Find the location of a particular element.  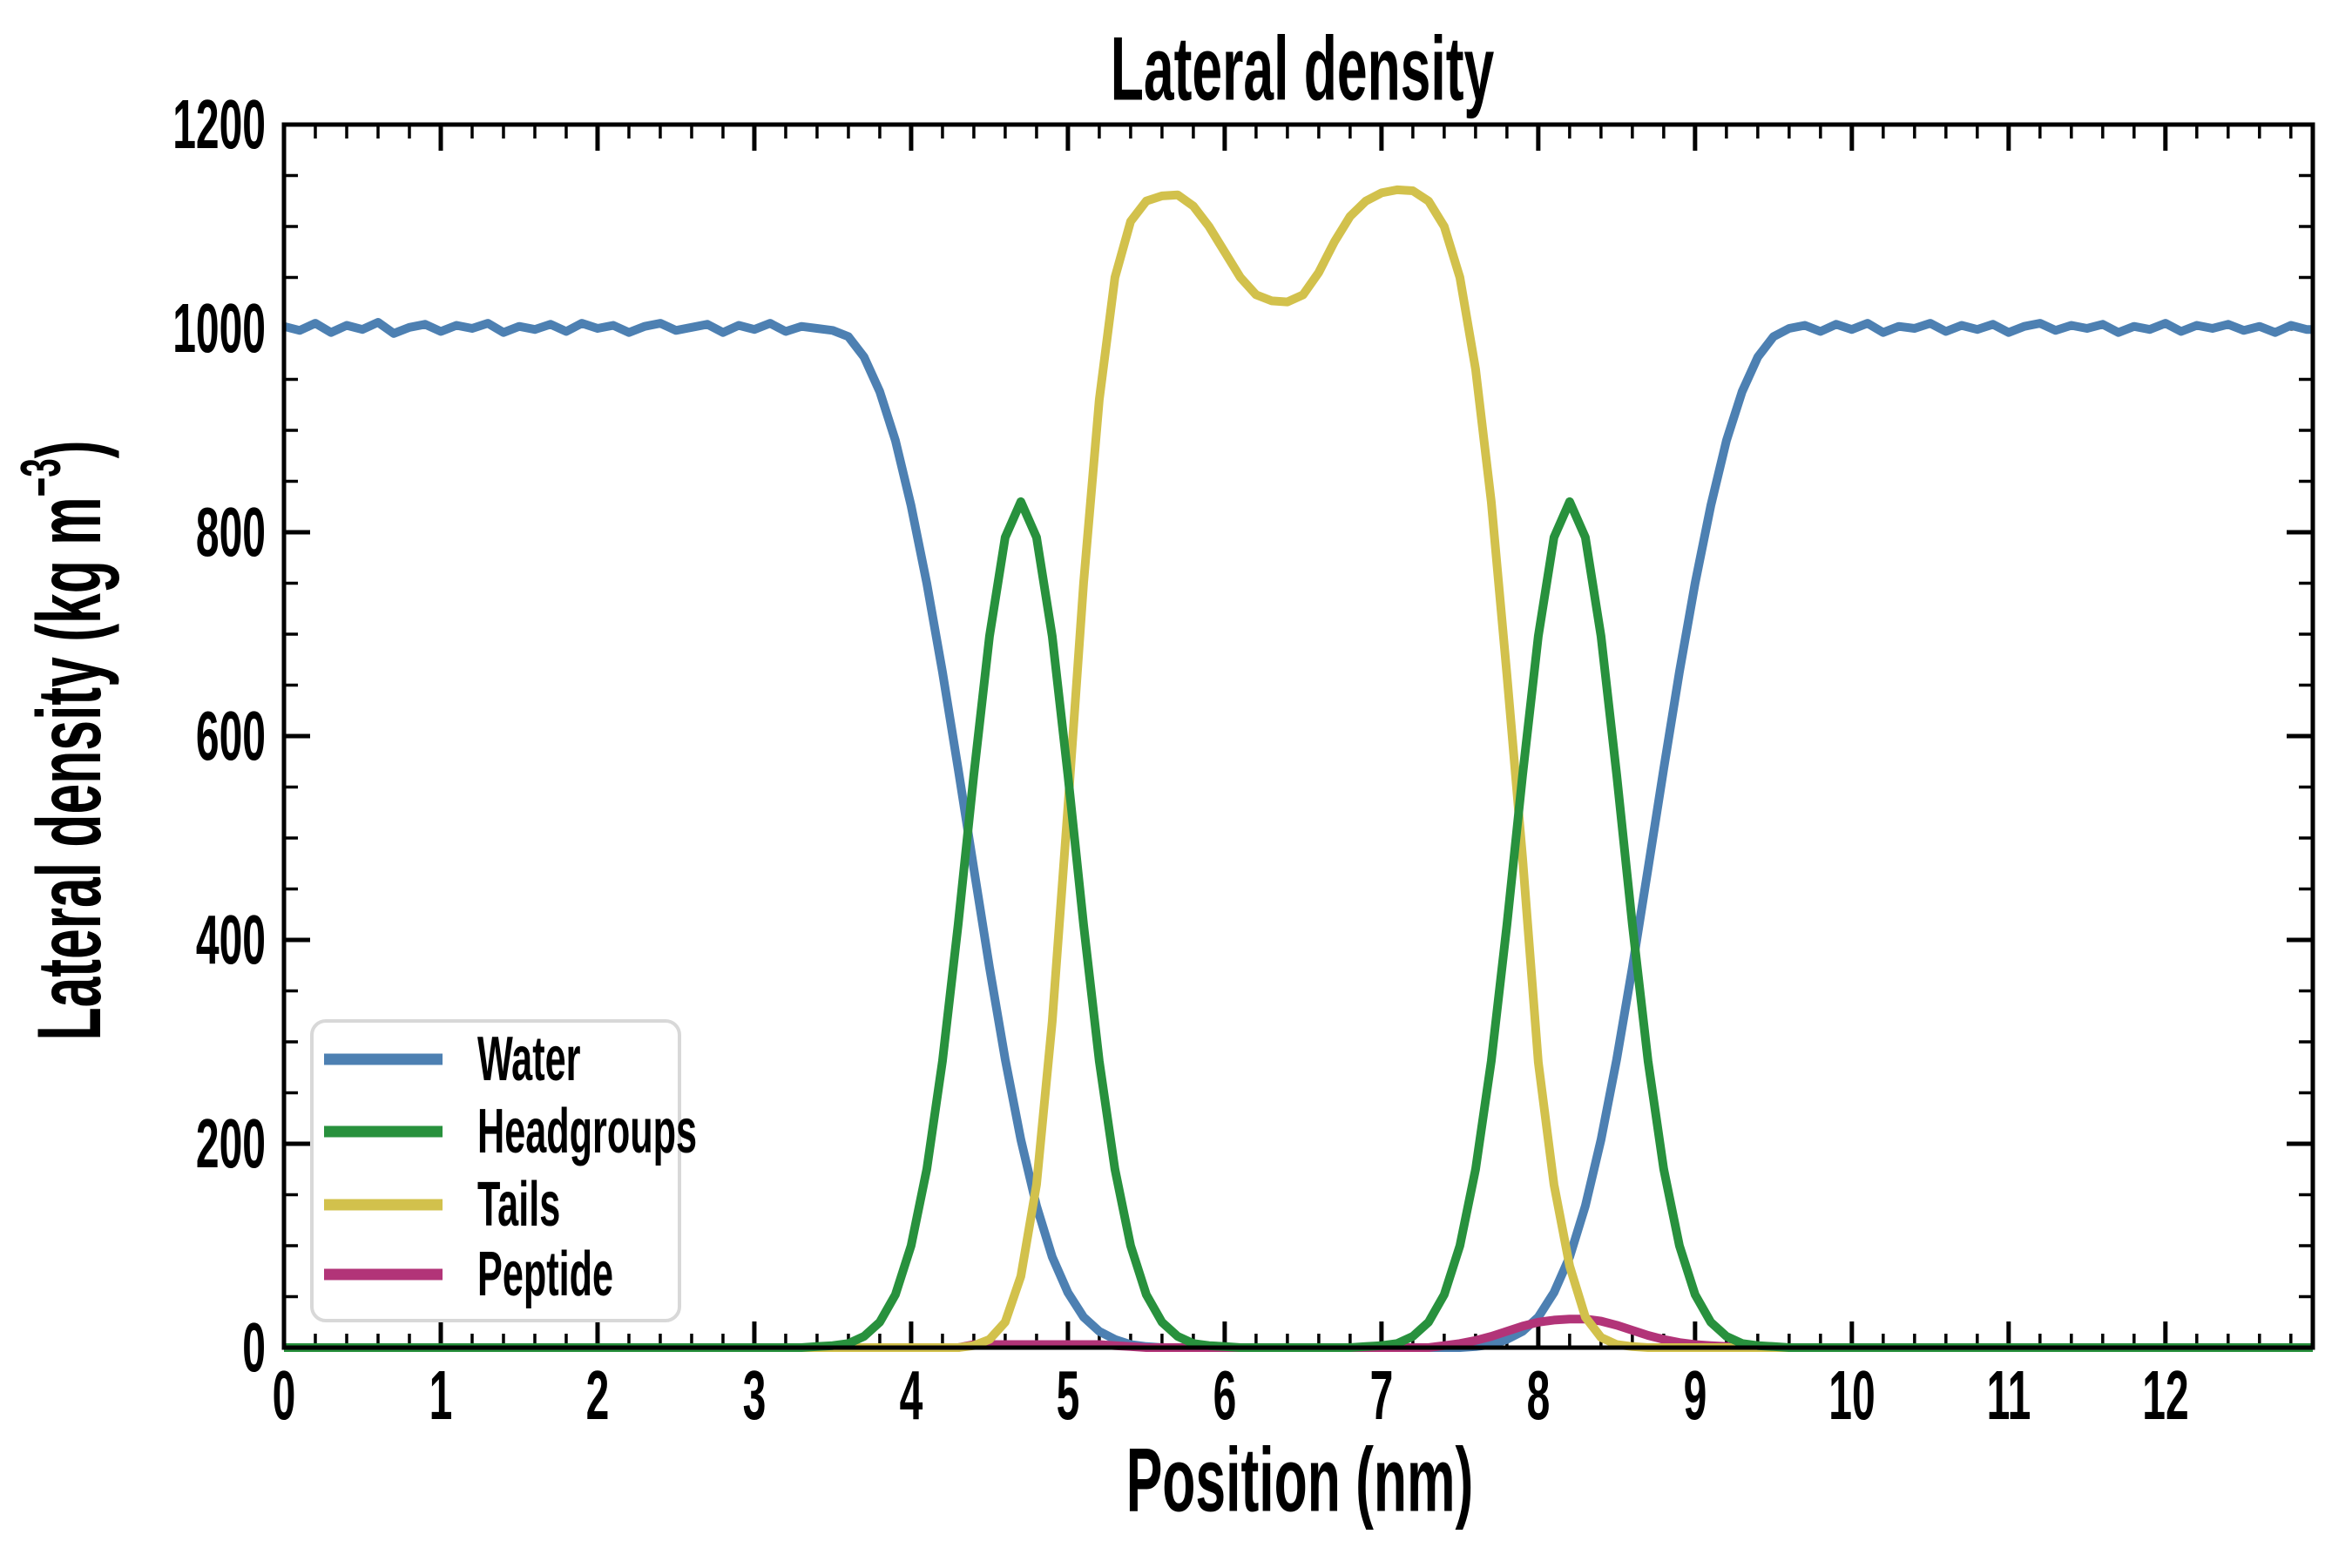

y-tick-label: 1200 is located at coordinates (219, 124).